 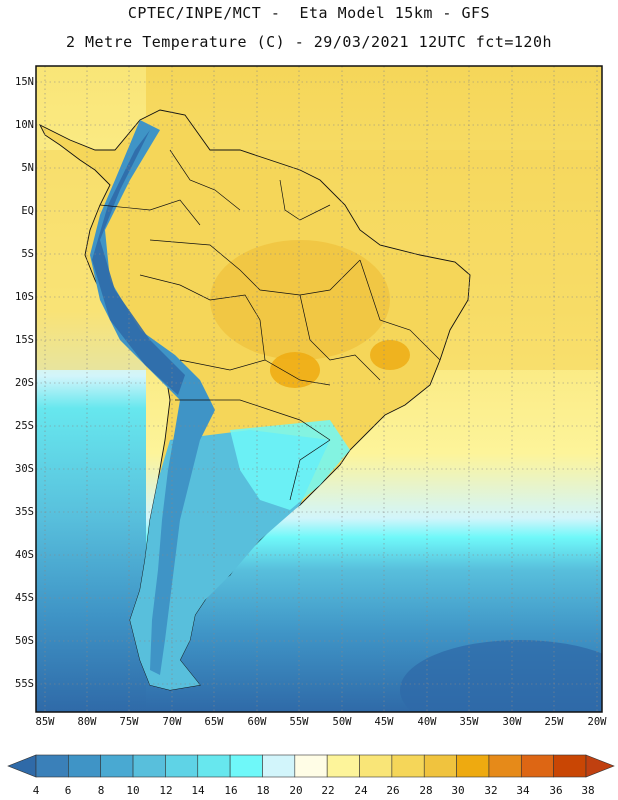 What do you see at coordinates (588, 790) in the screenshot?
I see `colorbar-value-label: 38` at bounding box center [588, 790].